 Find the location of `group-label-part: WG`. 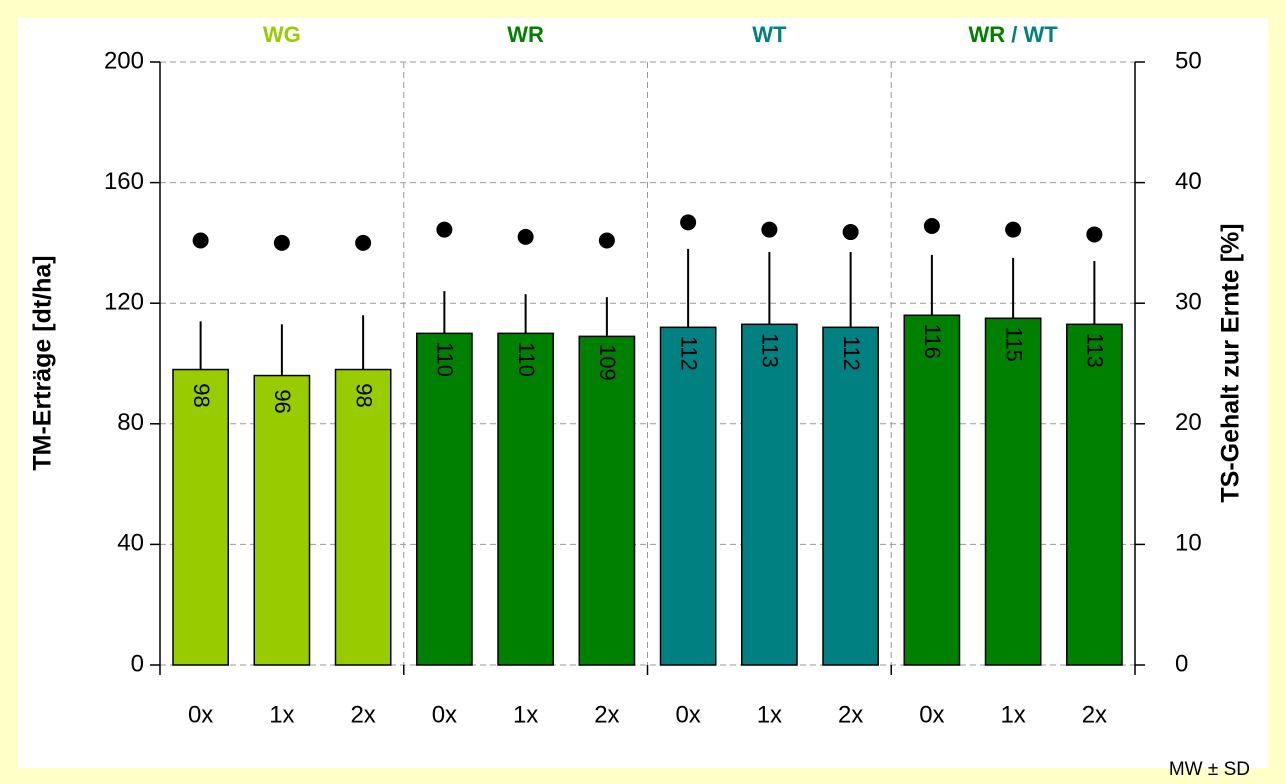

group-label-part: WG is located at coordinates (282, 34).